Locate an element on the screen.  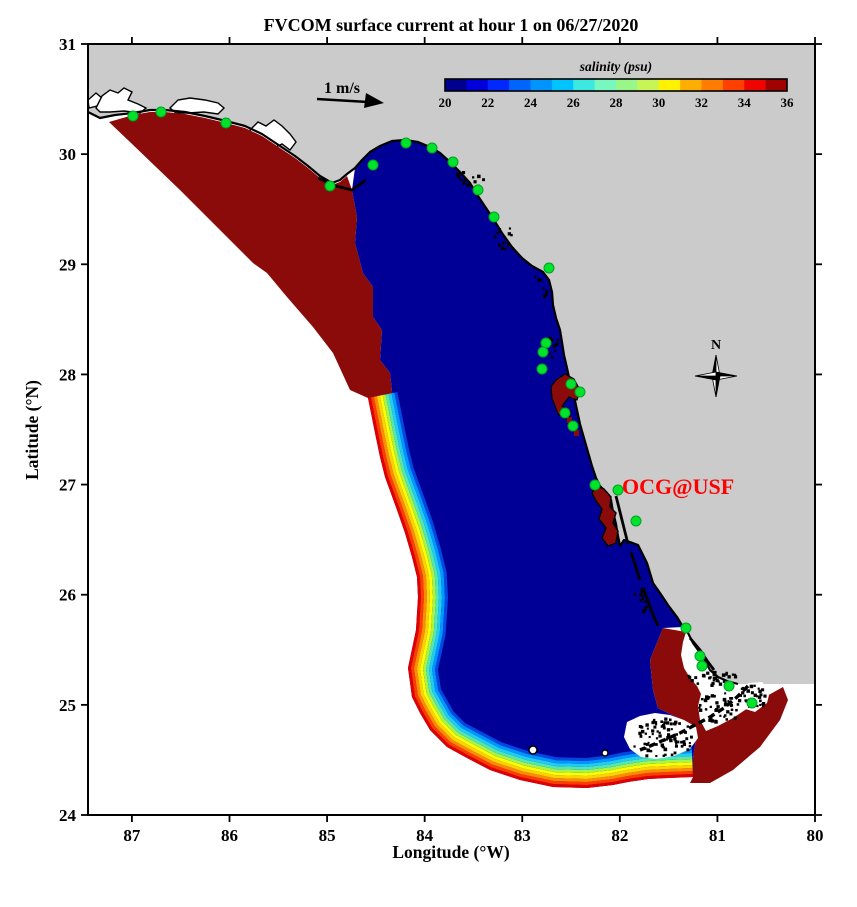
coastal-bay is located at coordinates (121, 100).